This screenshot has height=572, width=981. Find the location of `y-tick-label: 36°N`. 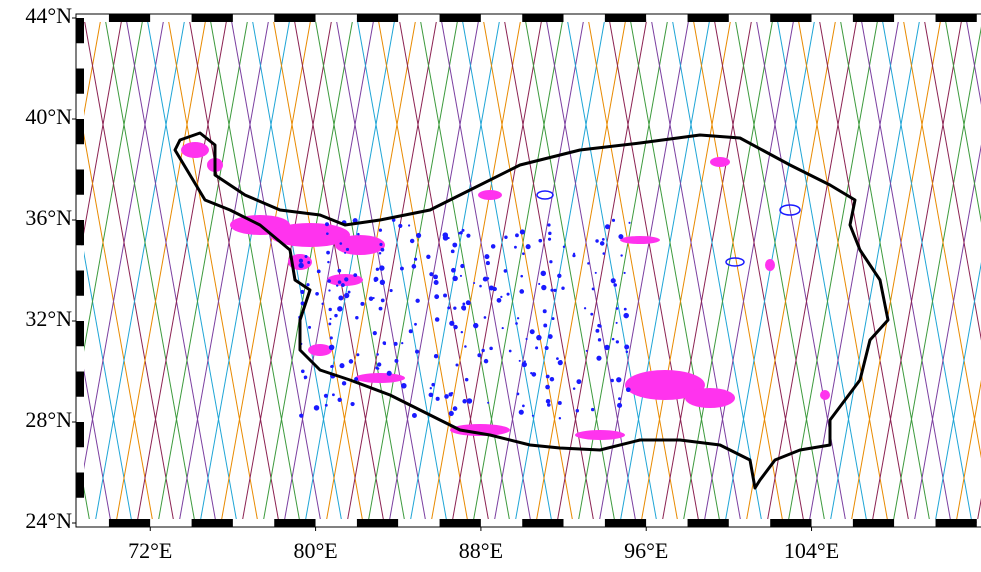

y-tick-label: 36°N is located at coordinates (48, 217).